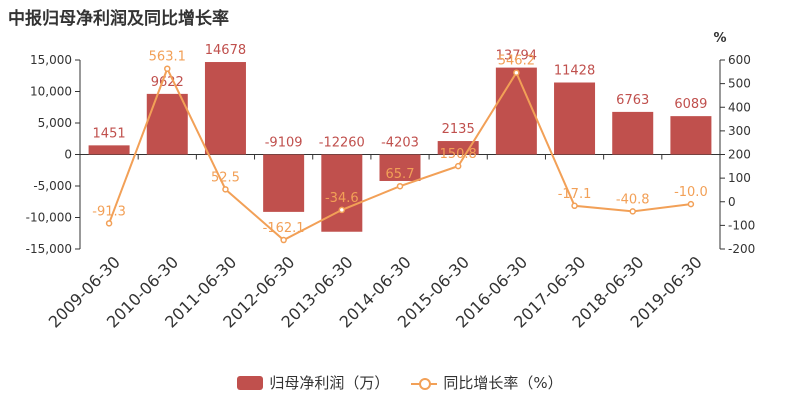 Image resolution: width=800 pixels, height=400 pixels. What do you see at coordinates (250, 382) in the screenshot?
I see `bar-swatch-icon` at bounding box center [250, 382].